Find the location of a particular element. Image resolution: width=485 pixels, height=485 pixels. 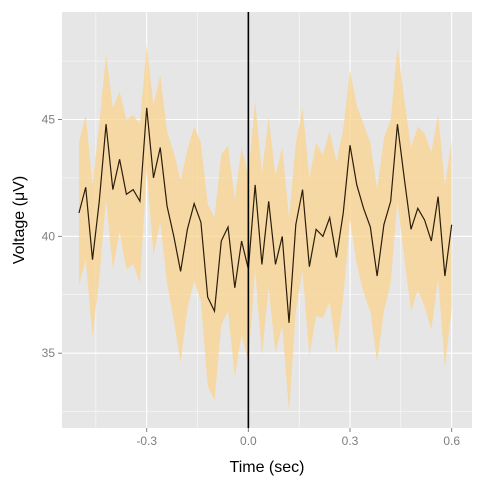

y-tick-label: 35 is located at coordinates (49, 353).